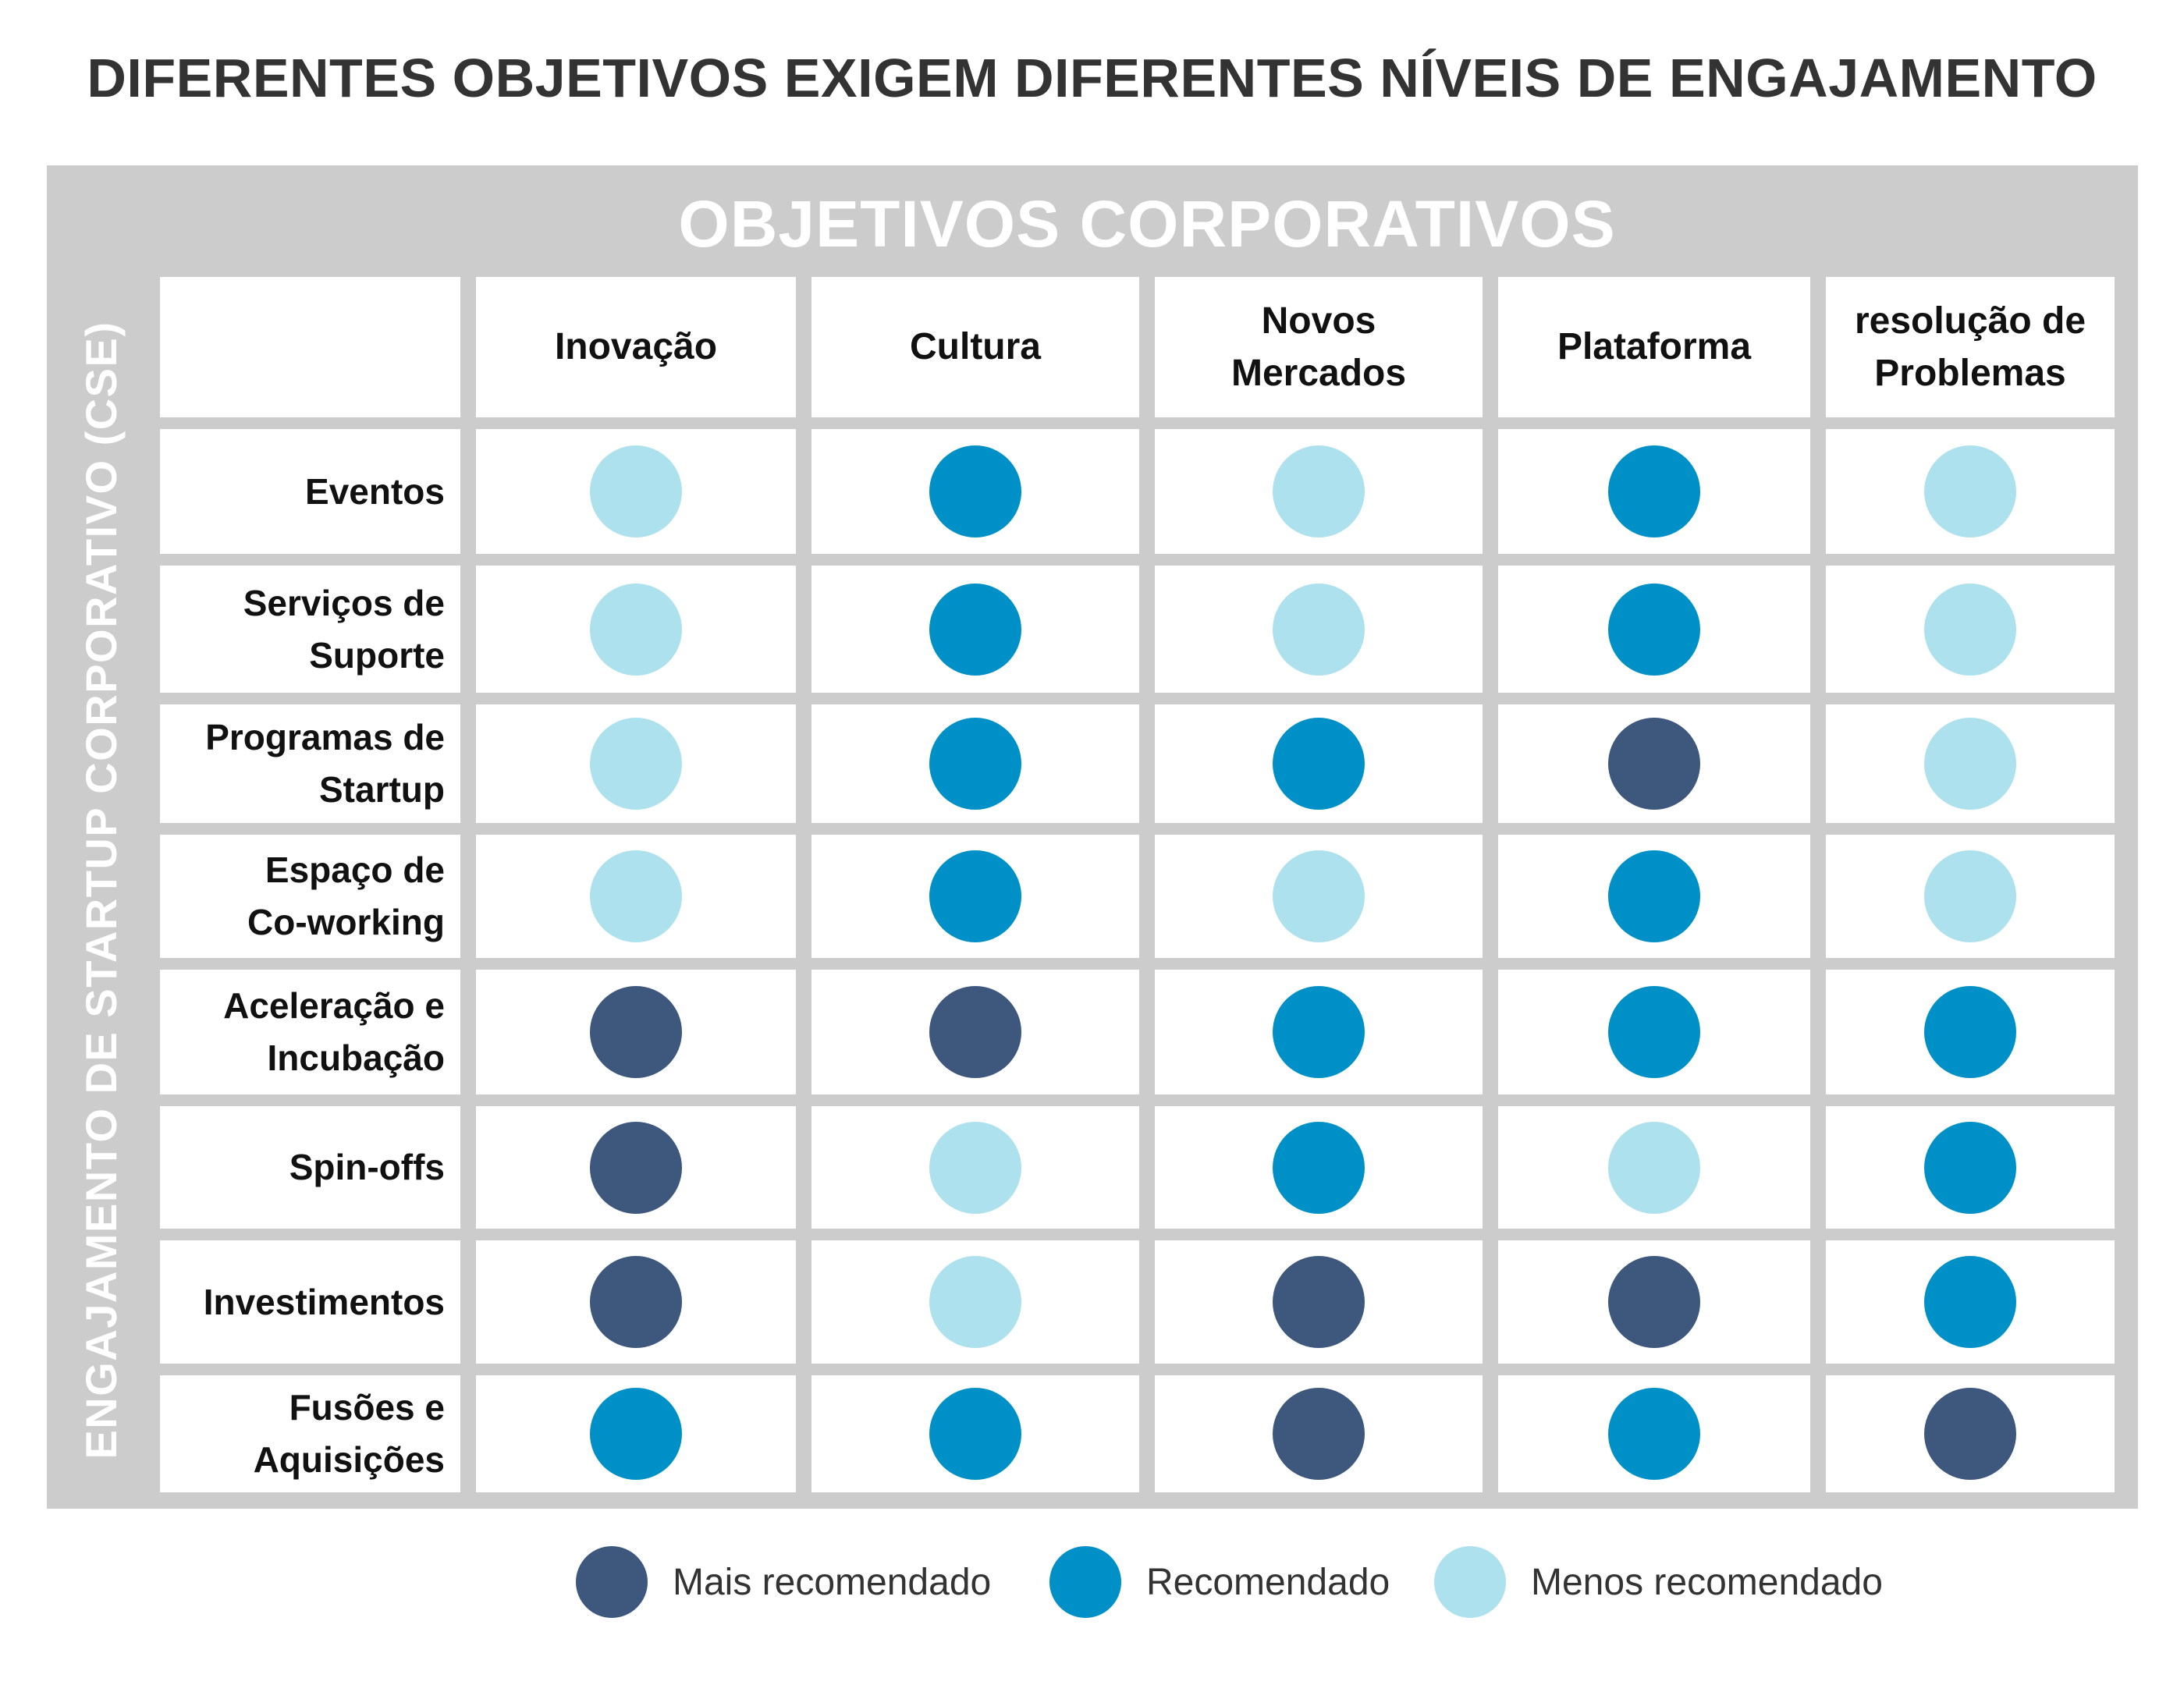  I want to click on column-header: Plataforma, so click(1654, 347).